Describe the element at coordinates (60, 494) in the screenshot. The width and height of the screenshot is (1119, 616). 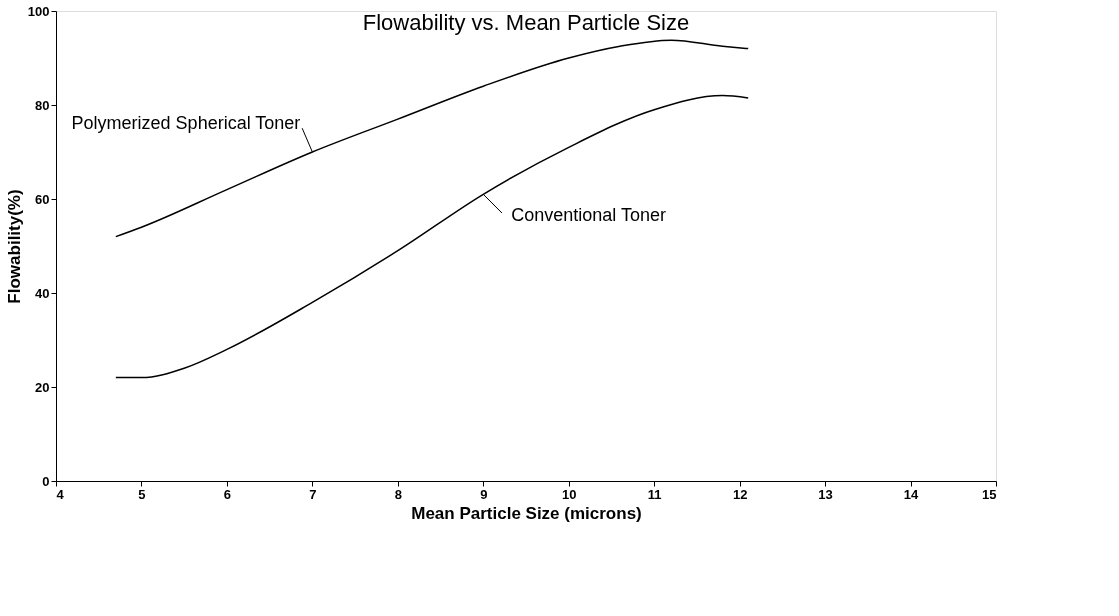
I see `x-tick-label: 4` at that location.